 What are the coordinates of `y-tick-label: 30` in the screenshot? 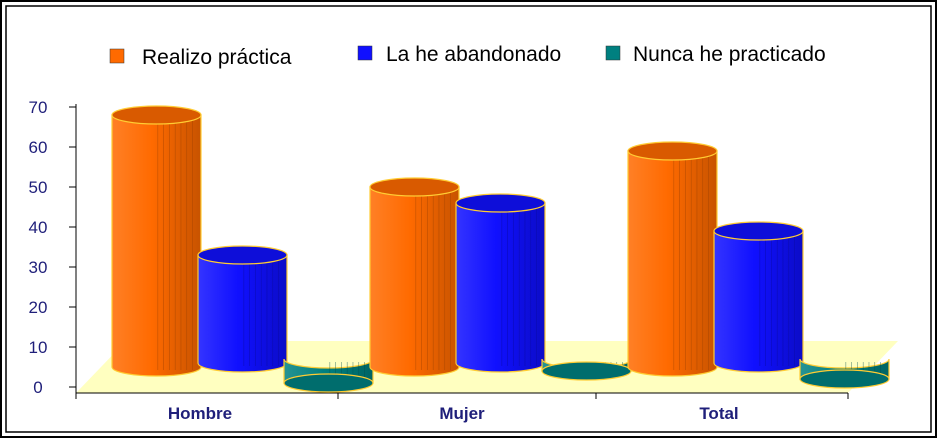 It's located at (38, 267).